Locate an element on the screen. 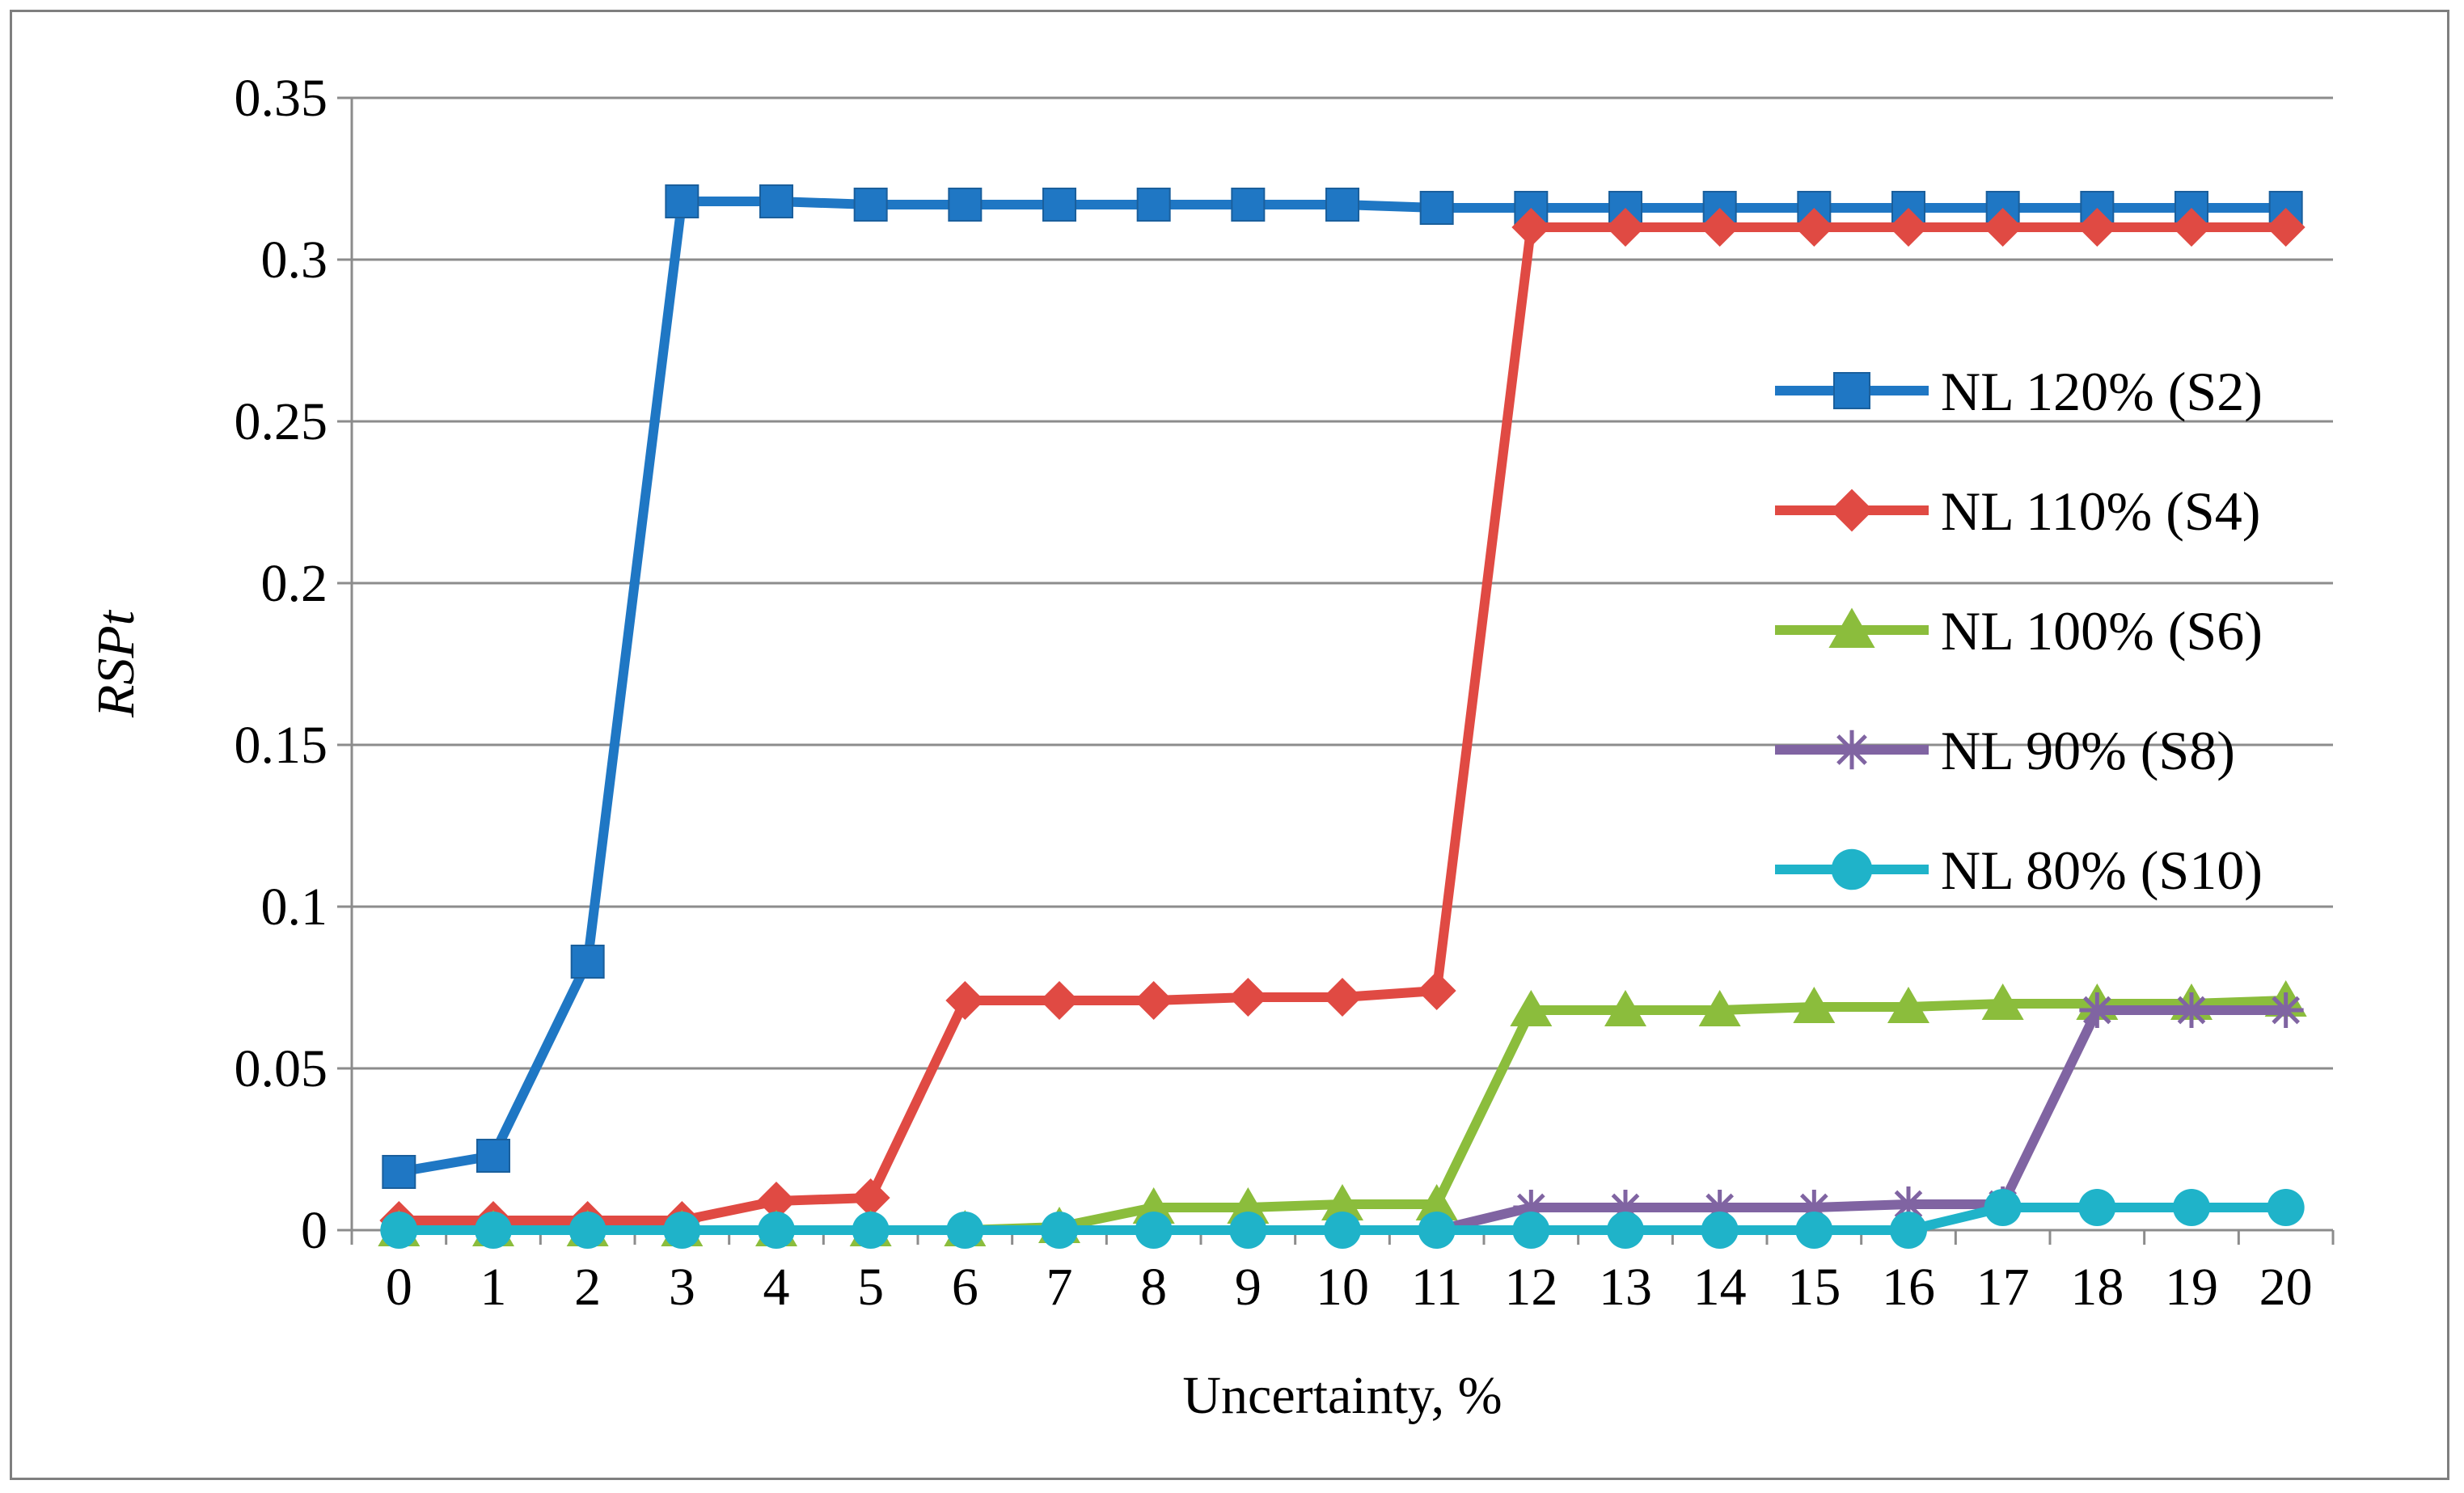 This screenshot has height=1493, width=2464. x-tick-label: 11 is located at coordinates (1437, 1287).